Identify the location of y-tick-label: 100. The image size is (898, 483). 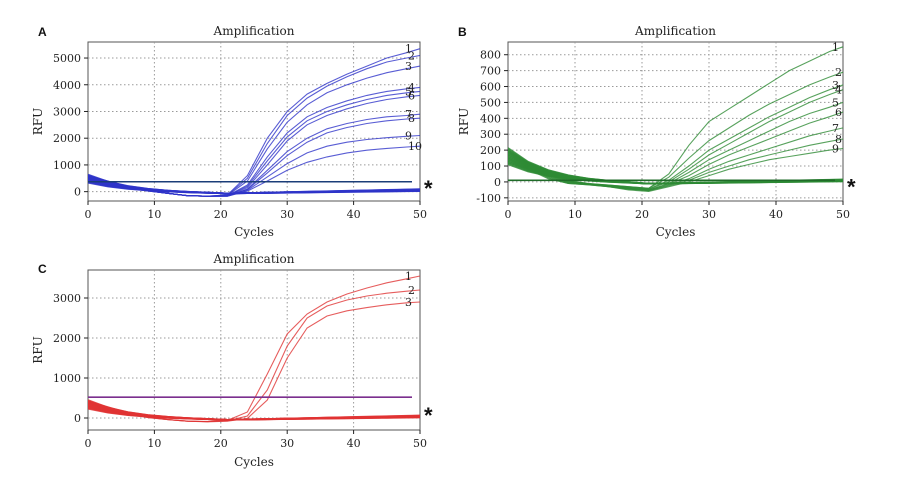
(490, 166).